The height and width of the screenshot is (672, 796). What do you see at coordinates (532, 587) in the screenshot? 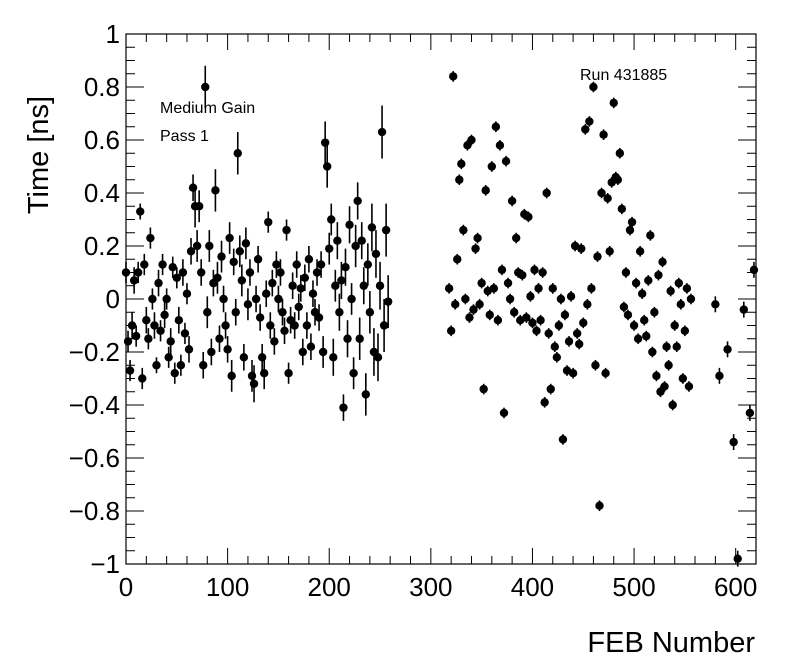
I see `x-tick-label: 400` at bounding box center [532, 587].